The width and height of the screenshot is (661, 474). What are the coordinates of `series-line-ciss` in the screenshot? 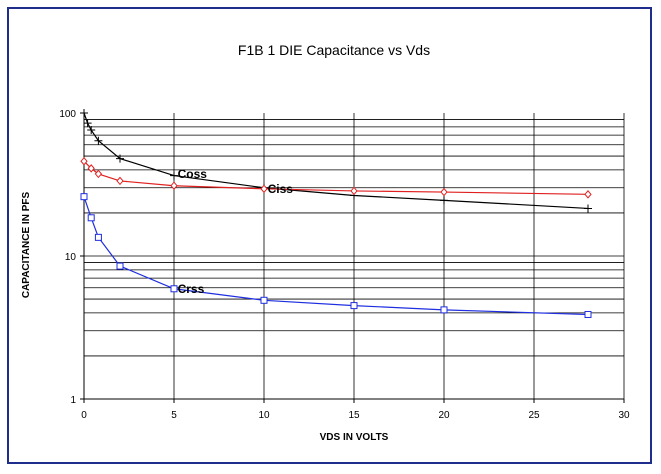 It's located at (336, 177).